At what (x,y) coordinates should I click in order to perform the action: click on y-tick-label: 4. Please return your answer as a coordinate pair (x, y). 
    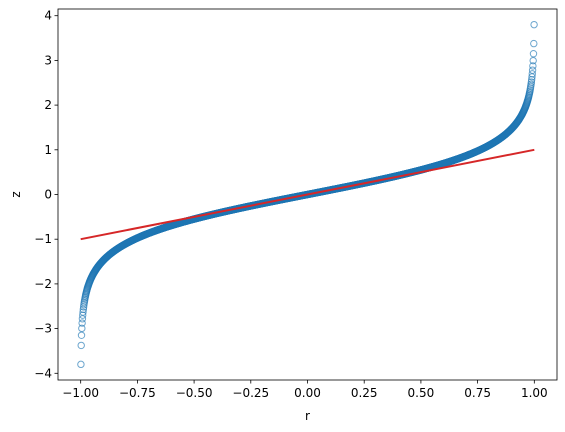
    Looking at the image, I should click on (48, 16).